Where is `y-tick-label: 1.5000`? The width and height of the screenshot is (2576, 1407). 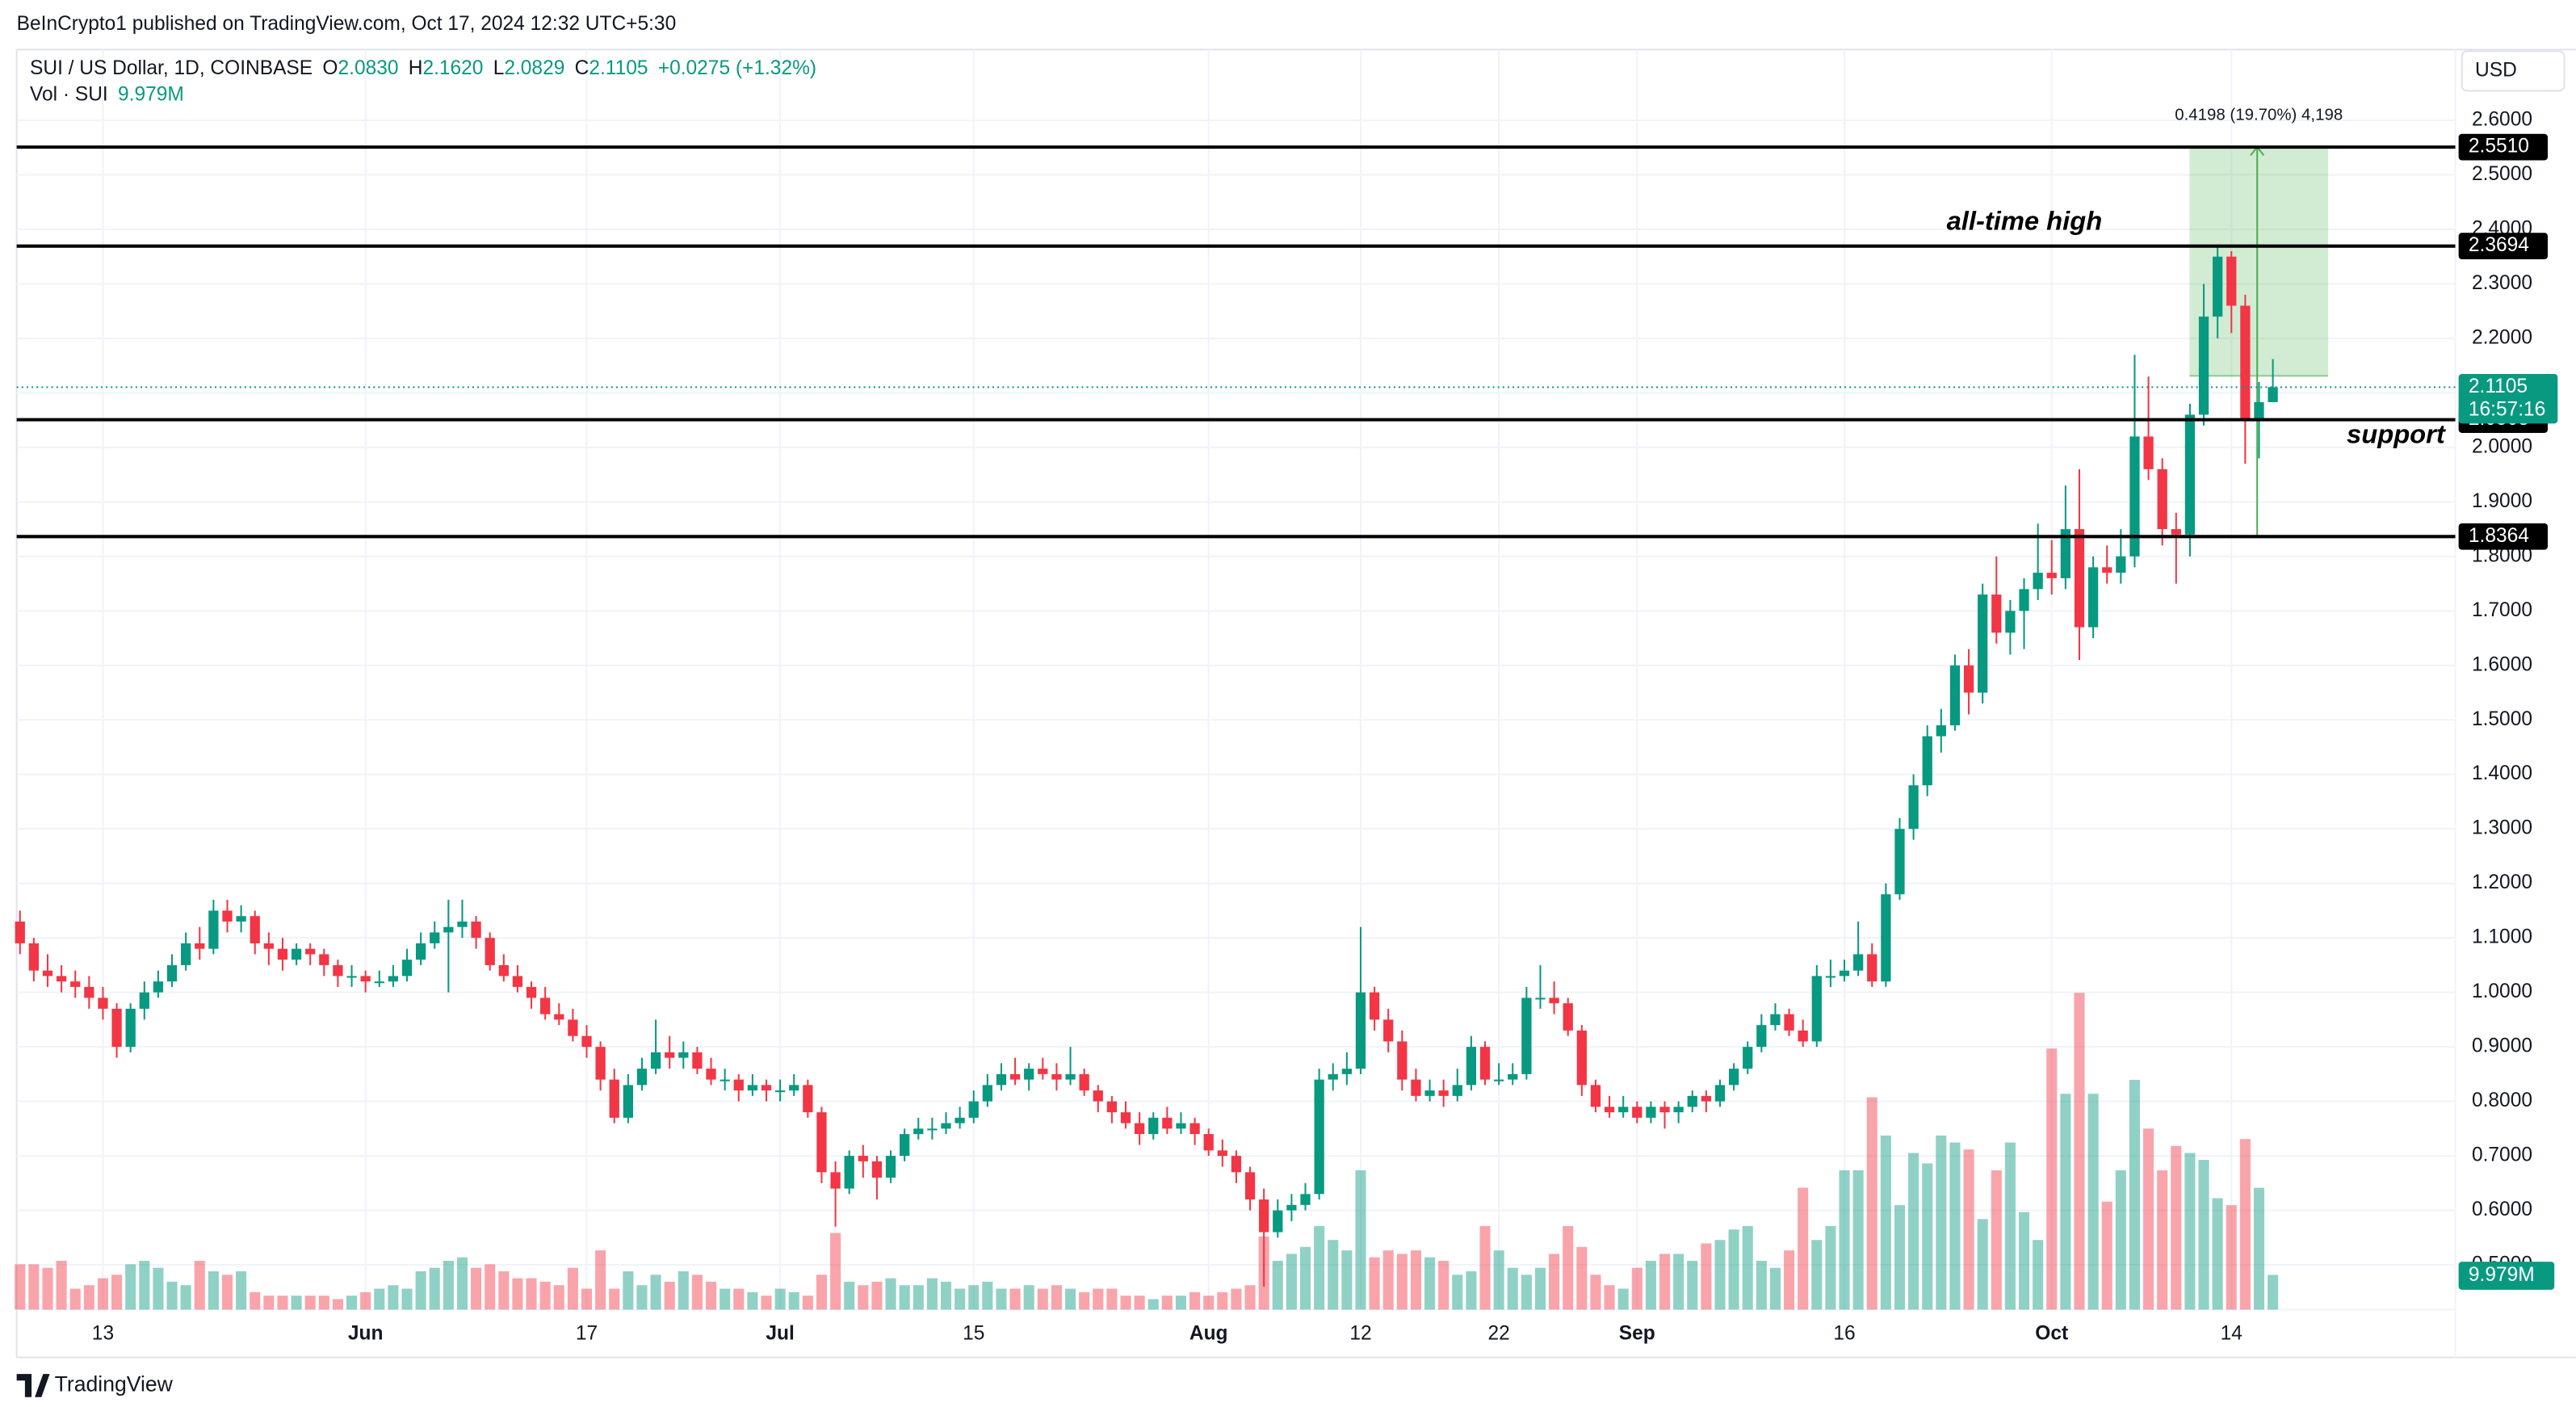
y-tick-label: 1.5000 is located at coordinates (2502, 719).